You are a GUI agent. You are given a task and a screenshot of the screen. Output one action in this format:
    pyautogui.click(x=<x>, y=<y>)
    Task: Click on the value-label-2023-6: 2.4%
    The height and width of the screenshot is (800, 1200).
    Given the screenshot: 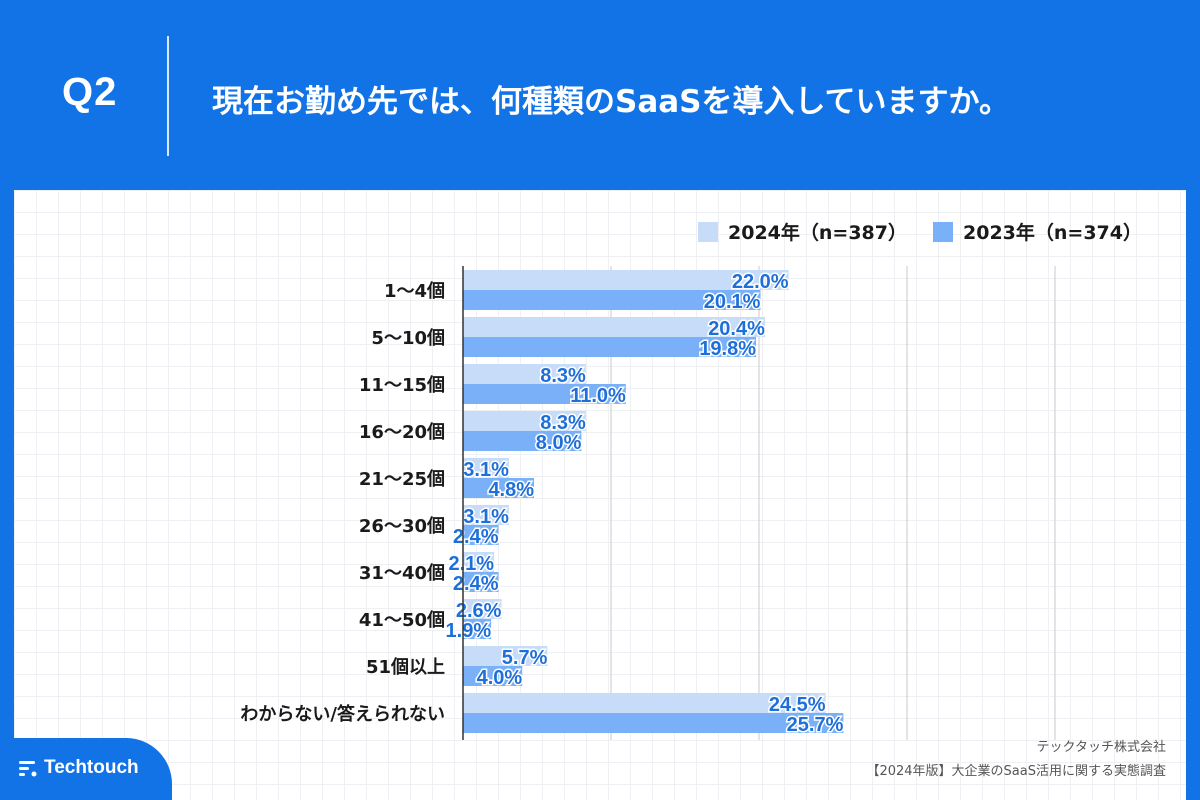 What is the action you would take?
    pyautogui.click(x=476, y=584)
    